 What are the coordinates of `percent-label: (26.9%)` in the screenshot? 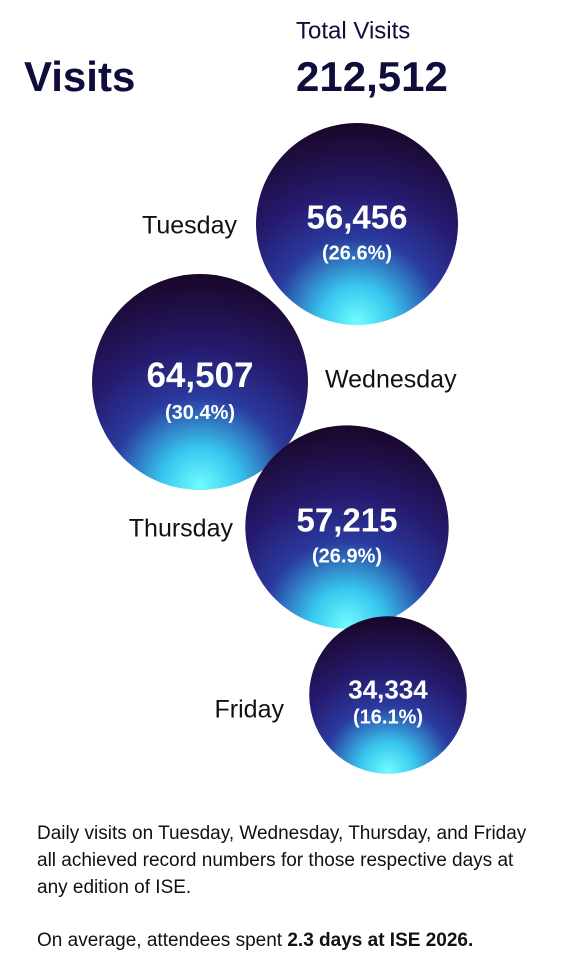 It's located at (347, 556).